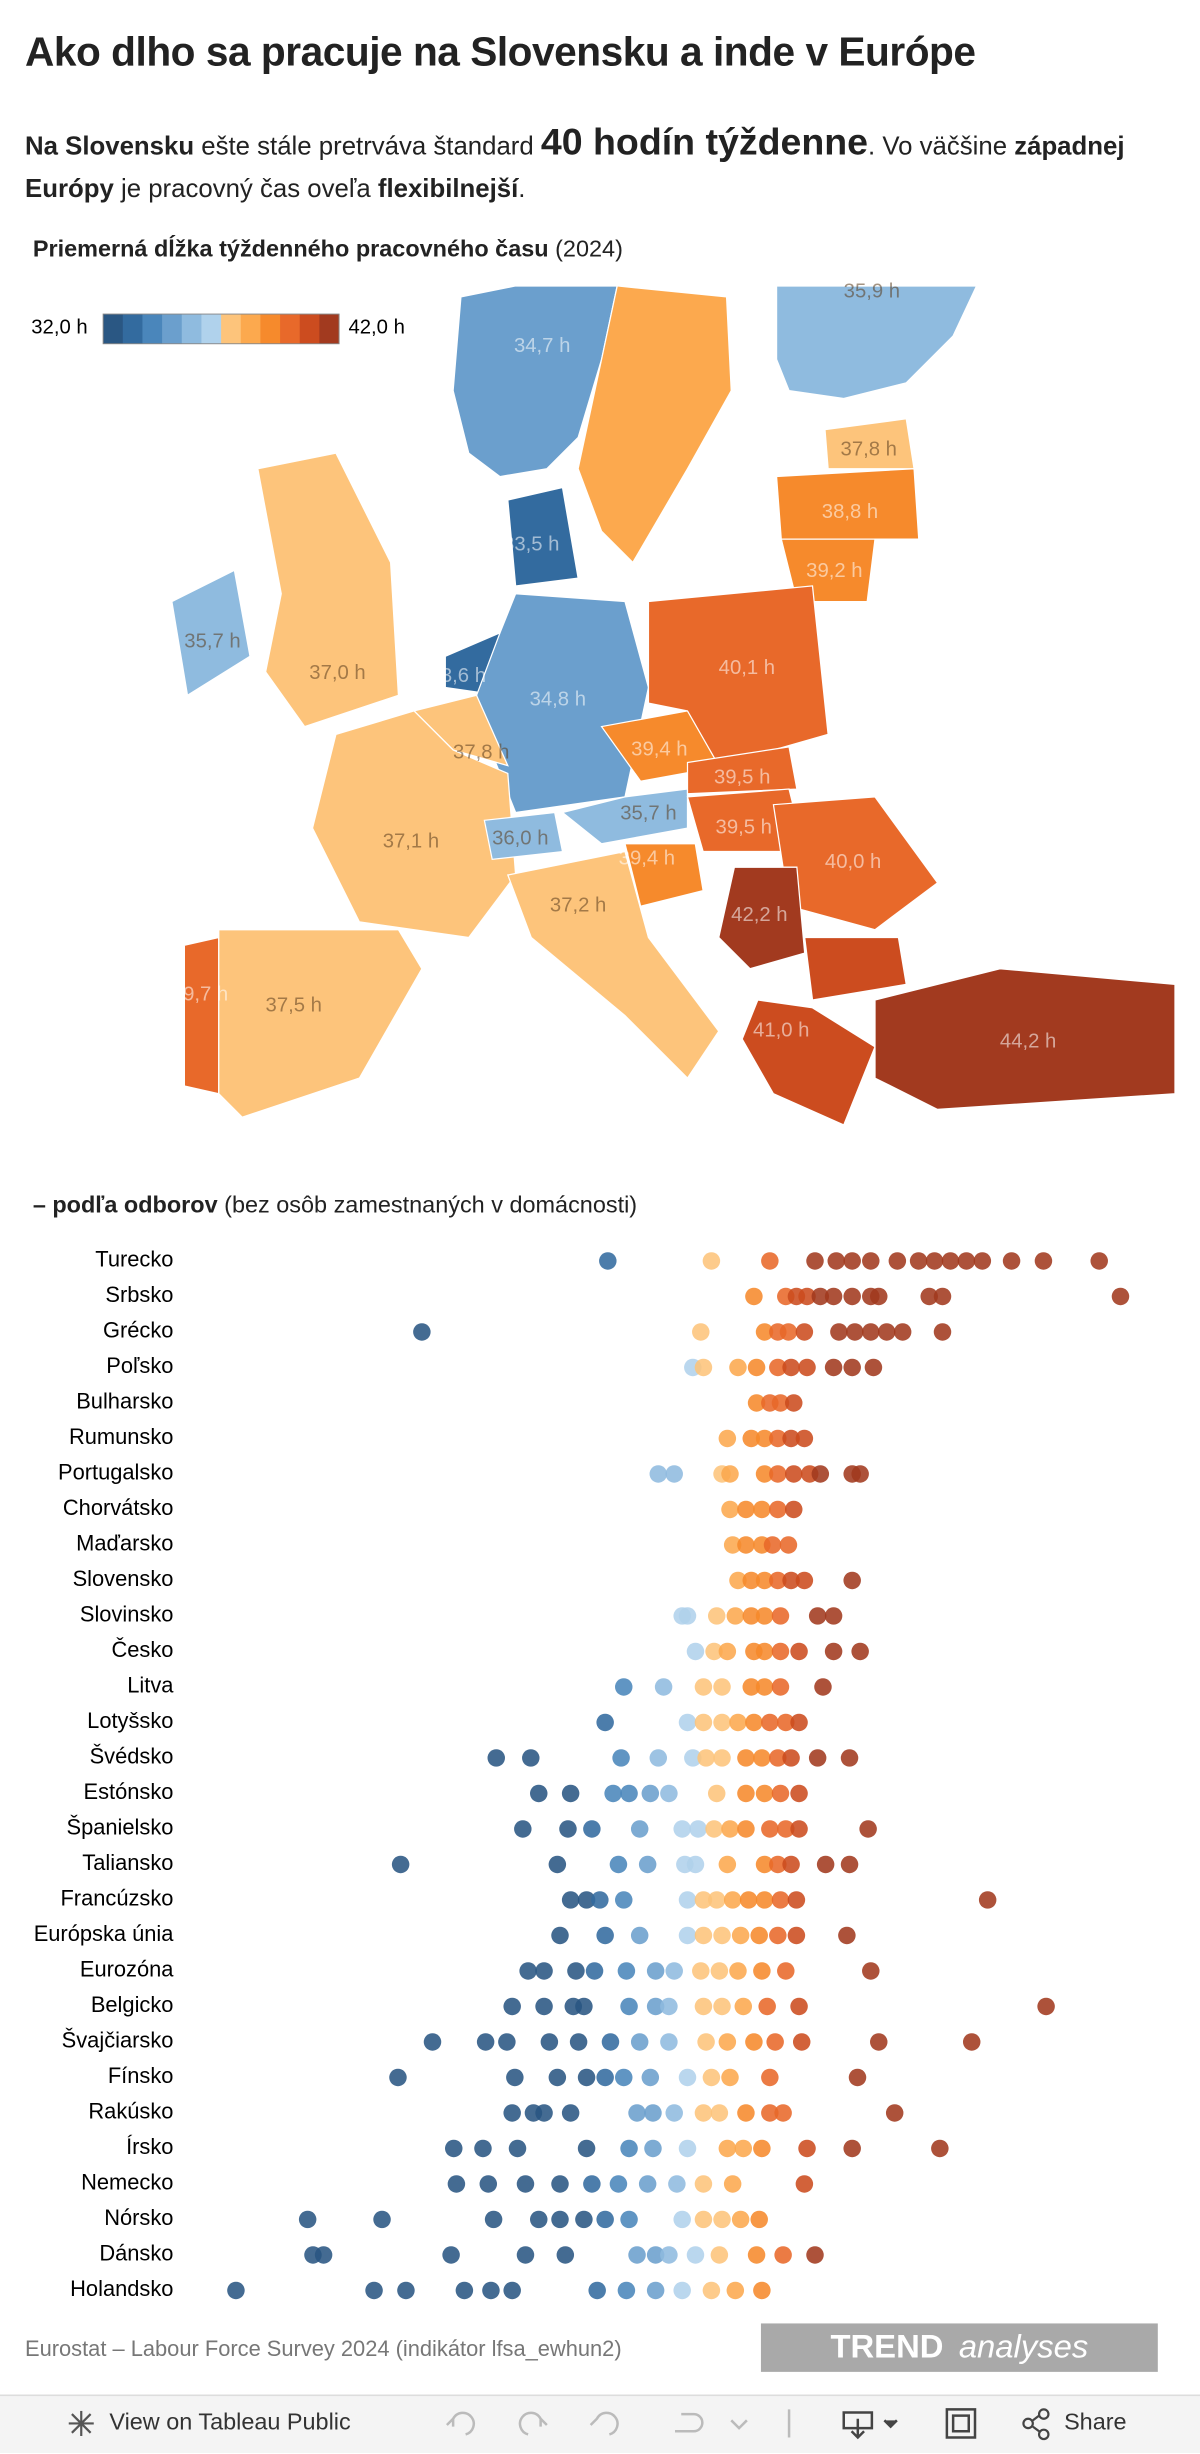 Image resolution: width=1200 pixels, height=2454 pixels. What do you see at coordinates (115, 1472) in the screenshot?
I see `row-label: Portugalsko` at bounding box center [115, 1472].